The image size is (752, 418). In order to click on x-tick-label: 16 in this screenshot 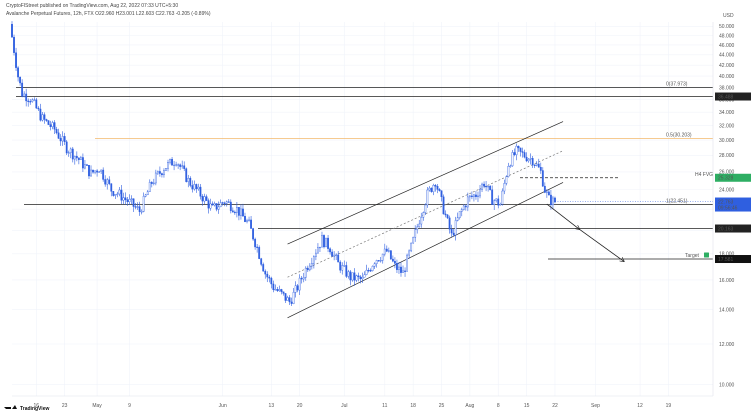, I will do `click(37, 406)`.